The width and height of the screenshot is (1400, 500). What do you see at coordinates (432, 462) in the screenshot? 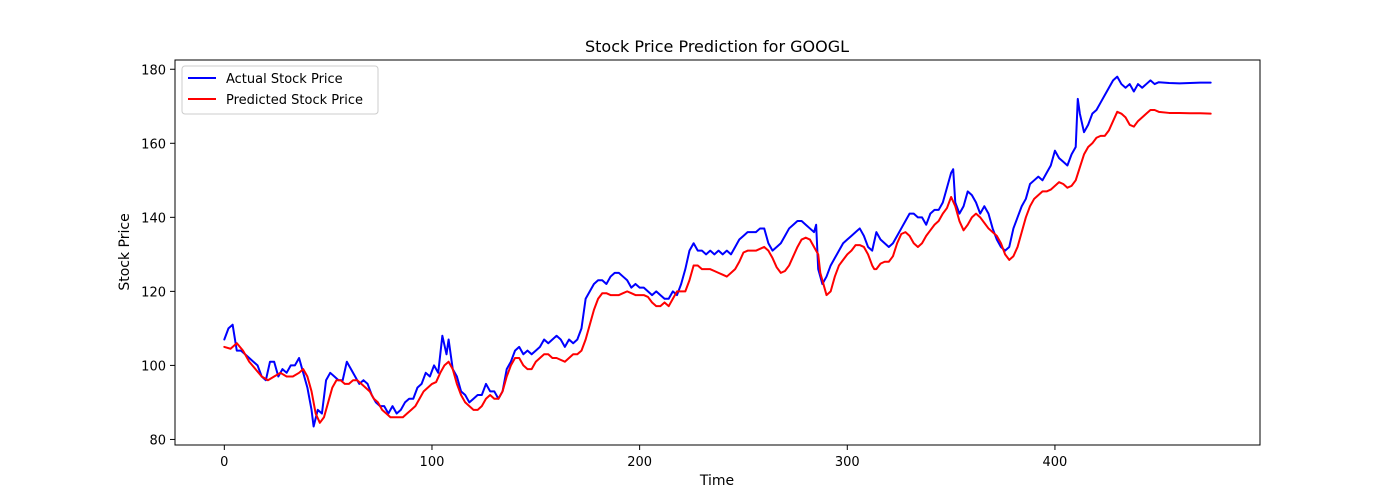
I see `x-tick-label: 100` at bounding box center [432, 462].